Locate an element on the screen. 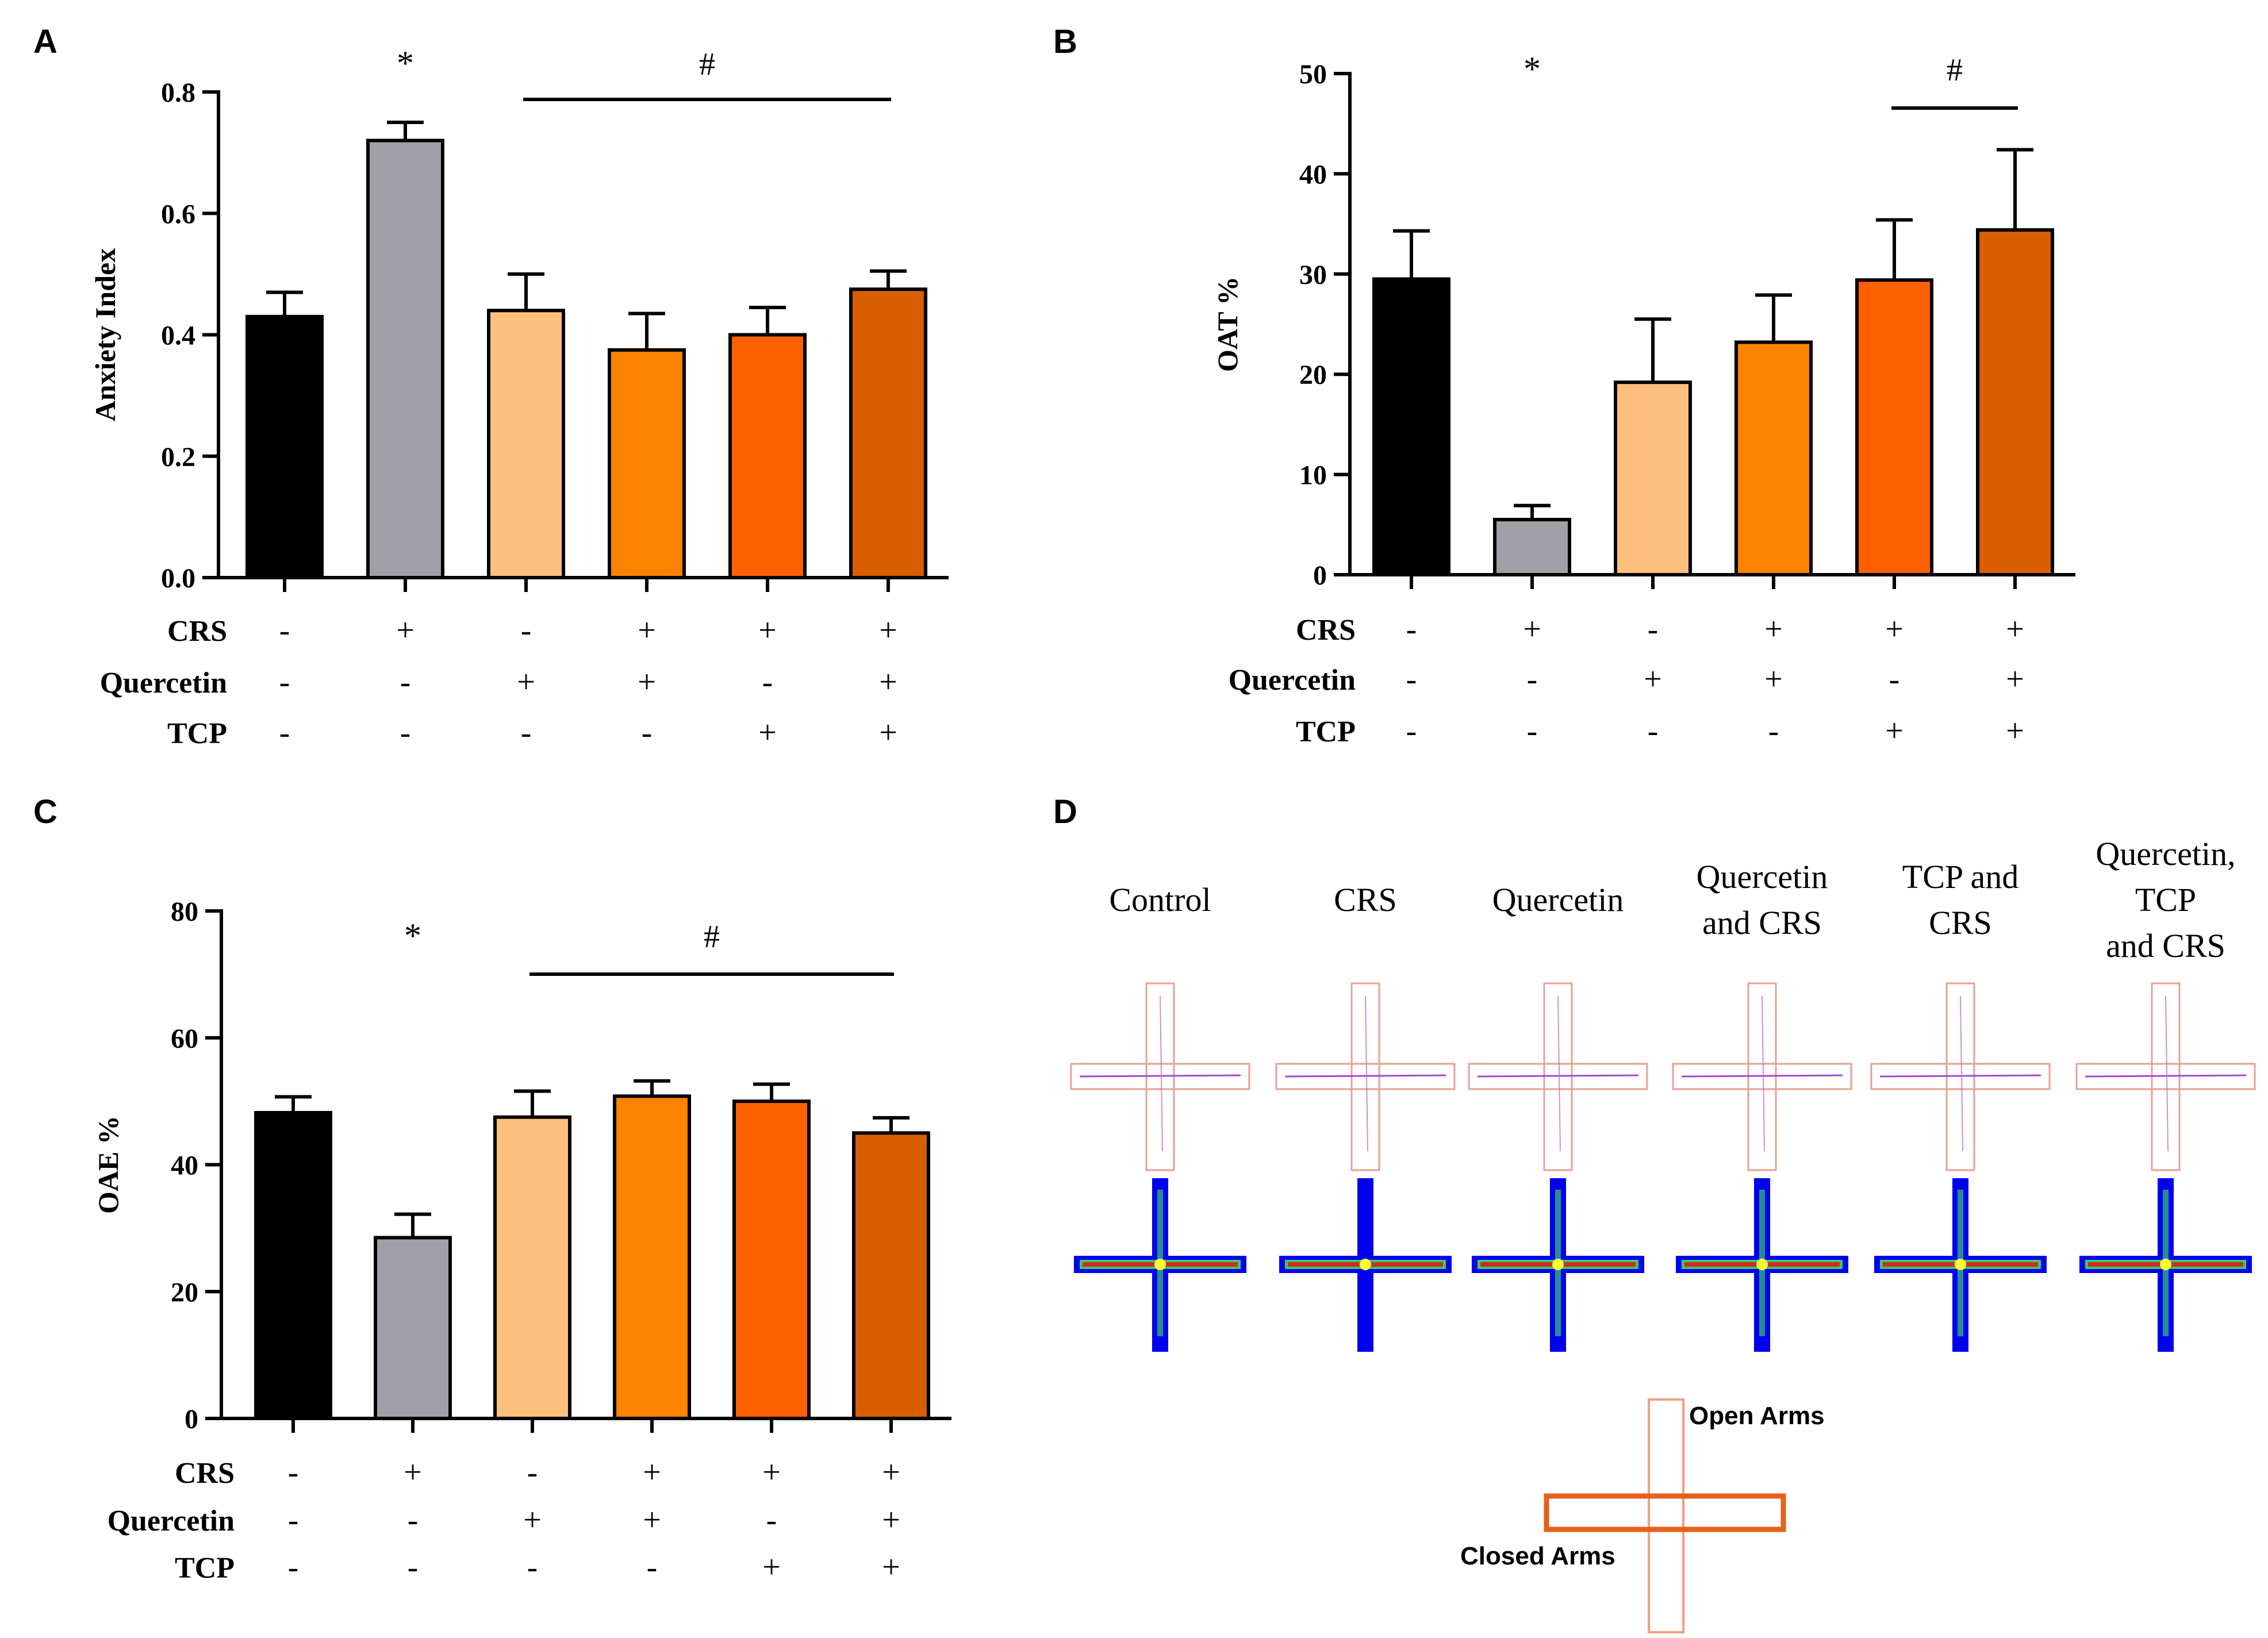  group-title: TCP is located at coordinates (2165, 900).